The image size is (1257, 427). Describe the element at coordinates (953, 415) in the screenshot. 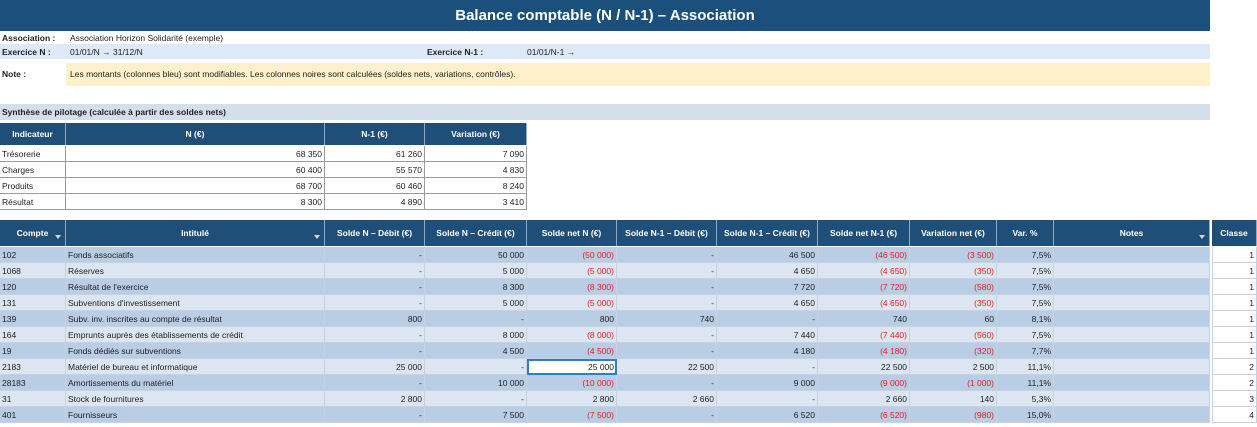

I see `table-cell: (980)` at that location.